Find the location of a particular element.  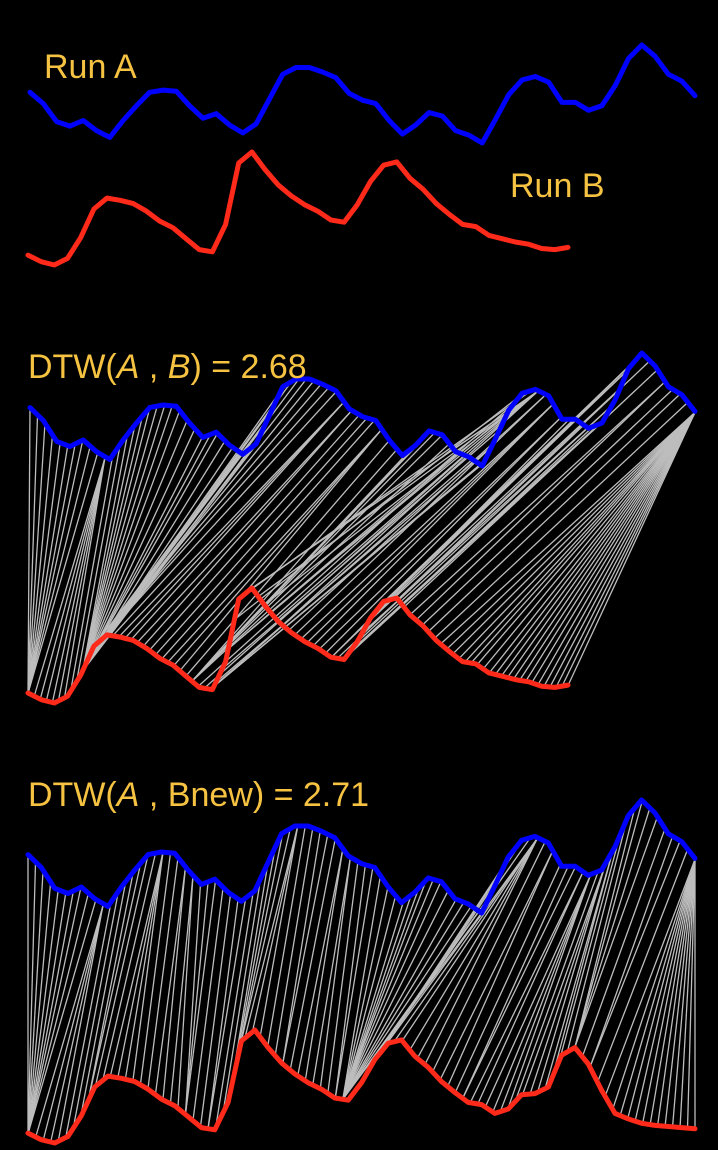

run-b-label: Run B is located at coordinates (557, 186).